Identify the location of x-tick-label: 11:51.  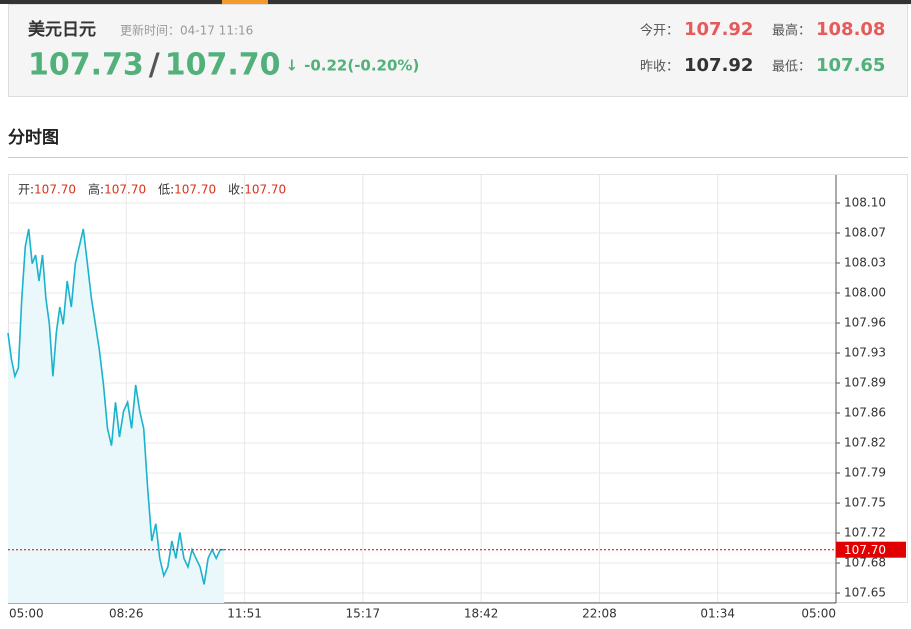
(244, 614).